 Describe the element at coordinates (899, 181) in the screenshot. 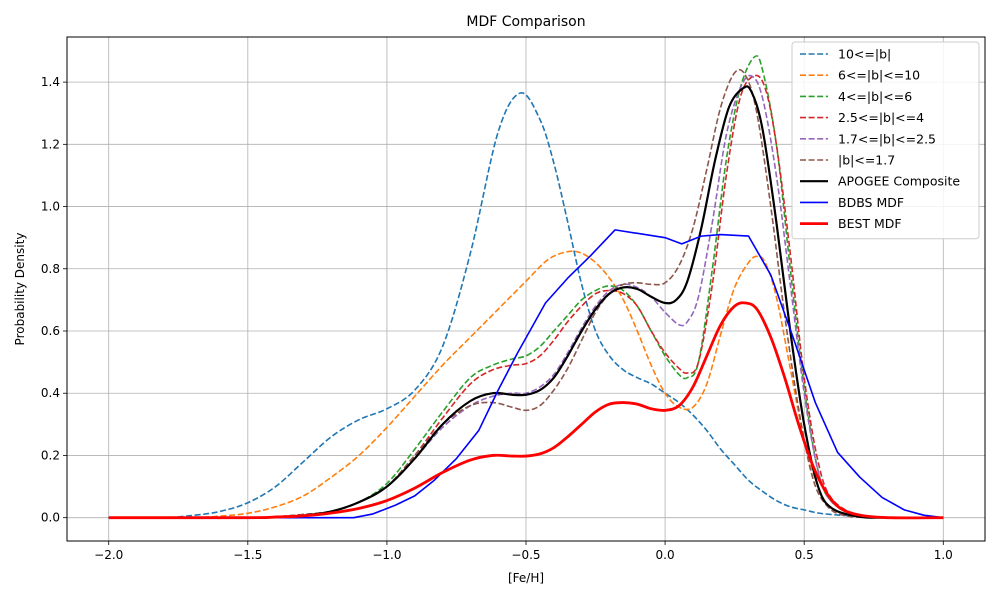

I see `legend-label: APOGEE Composite` at that location.